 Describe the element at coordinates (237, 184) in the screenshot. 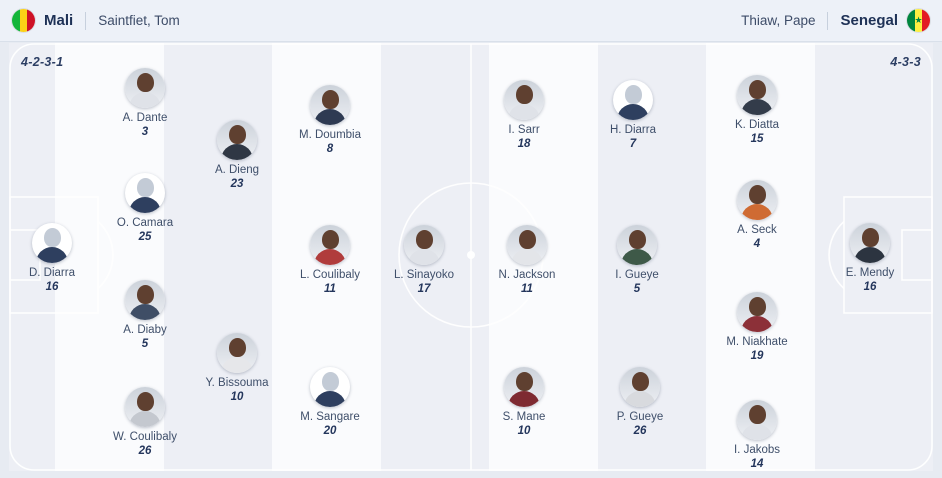

I see `player-number: 23` at that location.